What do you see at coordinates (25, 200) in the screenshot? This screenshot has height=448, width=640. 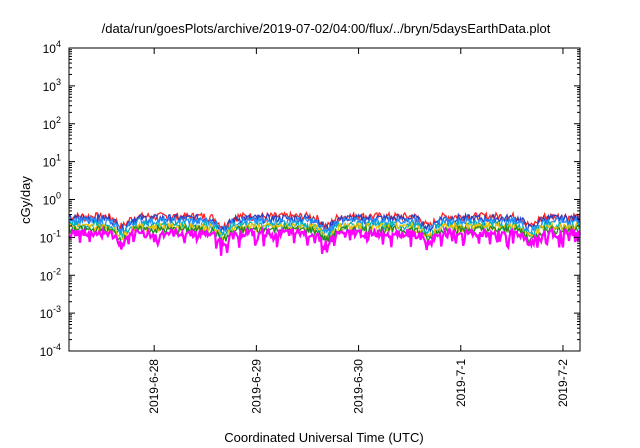 I see `y-axis-label: cGy/day` at bounding box center [25, 200].